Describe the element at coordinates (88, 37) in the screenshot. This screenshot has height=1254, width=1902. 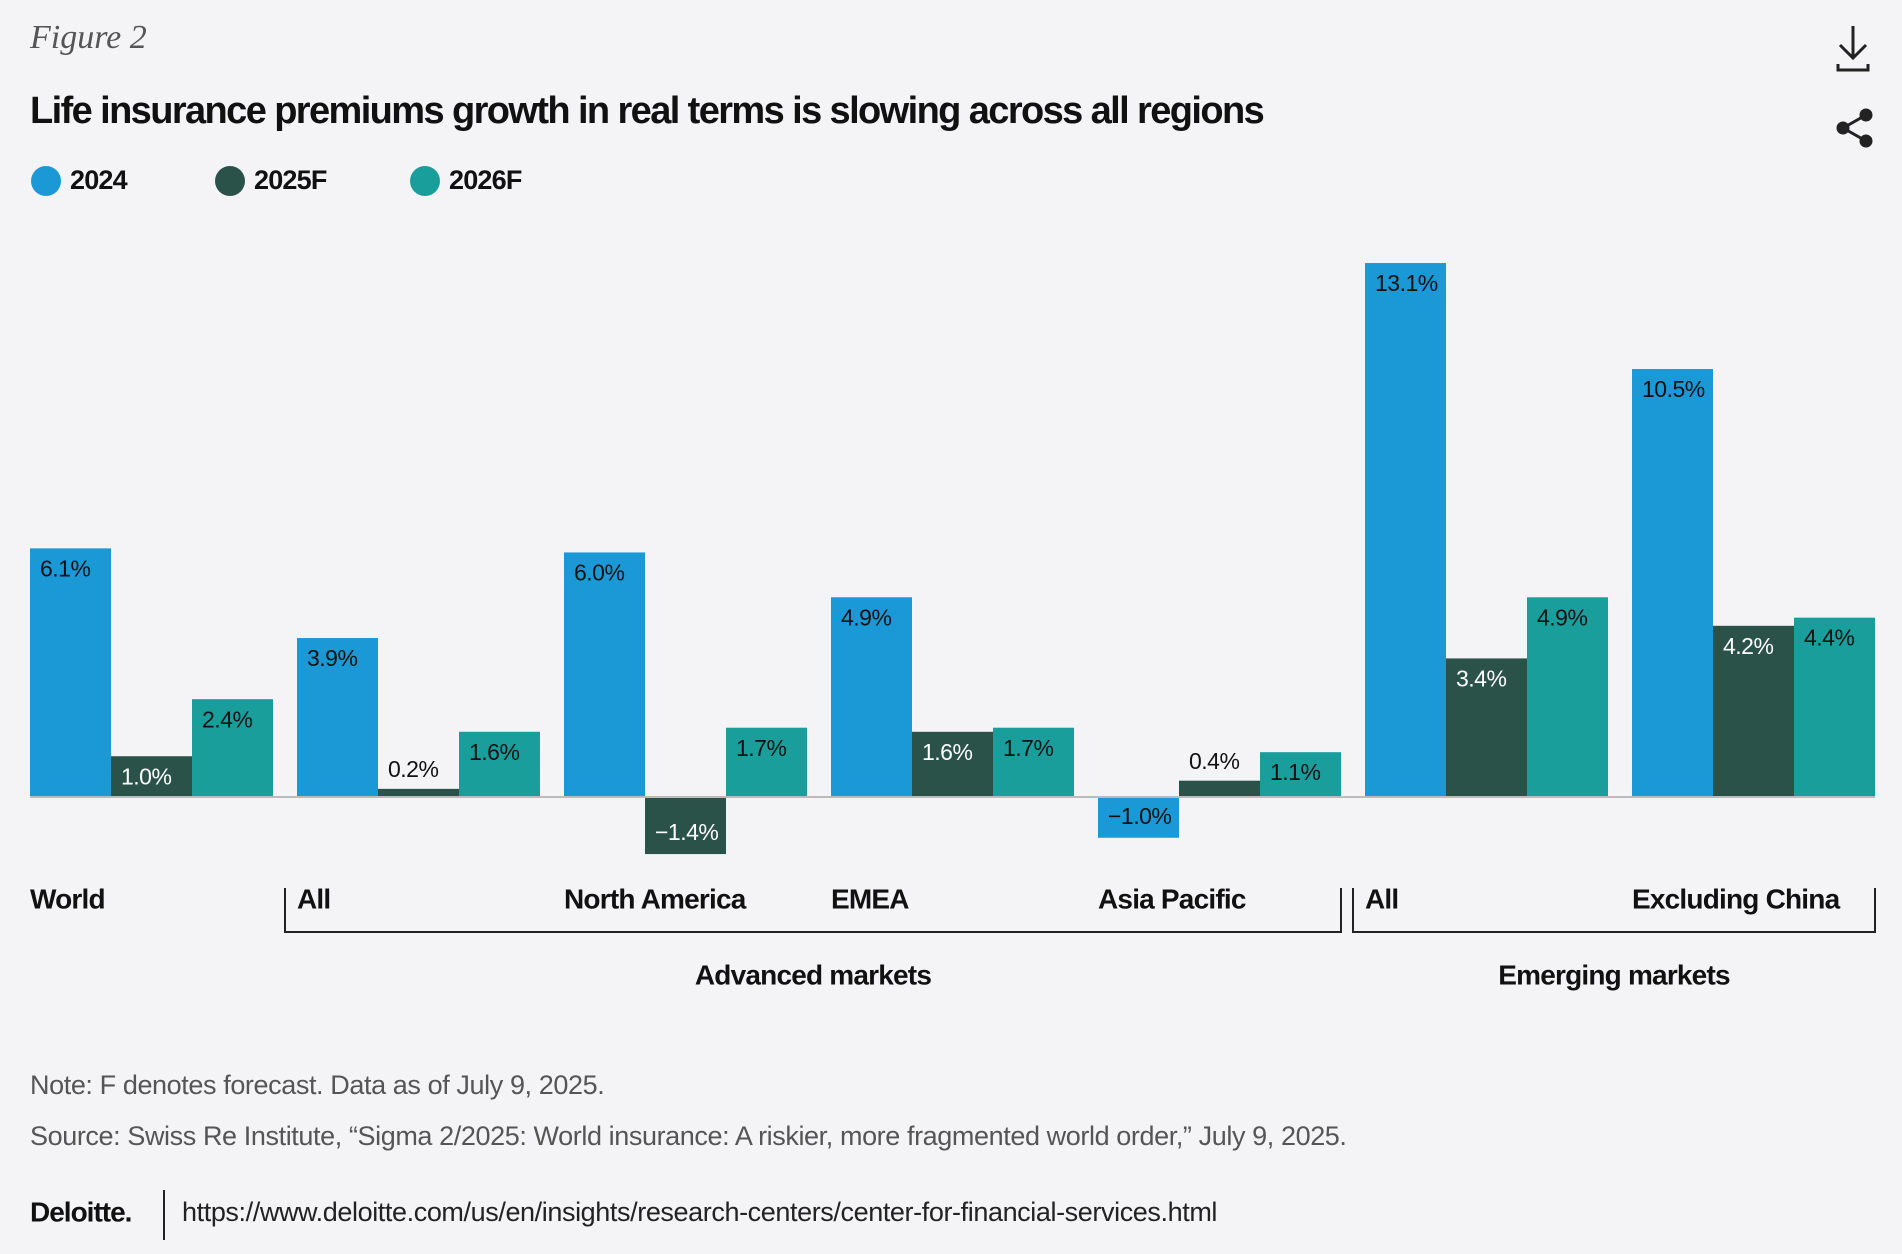
I see `figure-label: Figure 2` at that location.